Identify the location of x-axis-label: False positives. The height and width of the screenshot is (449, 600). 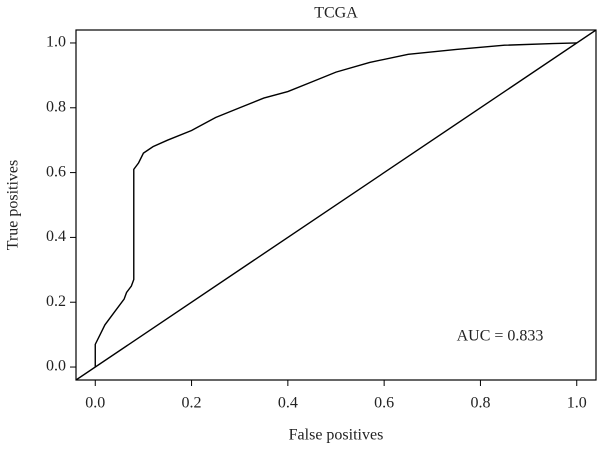
(336, 435).